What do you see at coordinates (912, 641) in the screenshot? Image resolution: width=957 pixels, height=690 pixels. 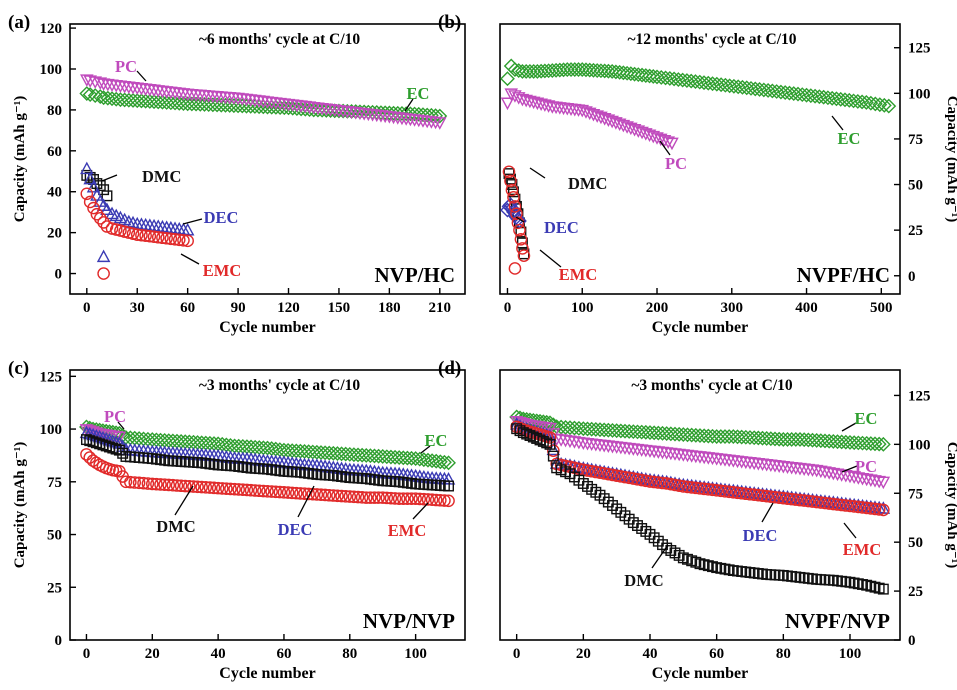 I see `y-tick-label: 0` at bounding box center [912, 641].